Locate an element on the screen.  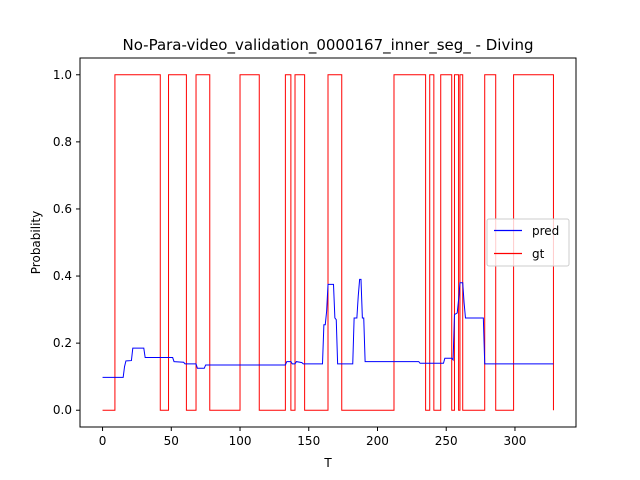
x-tick-label: 0 is located at coordinates (103, 441).